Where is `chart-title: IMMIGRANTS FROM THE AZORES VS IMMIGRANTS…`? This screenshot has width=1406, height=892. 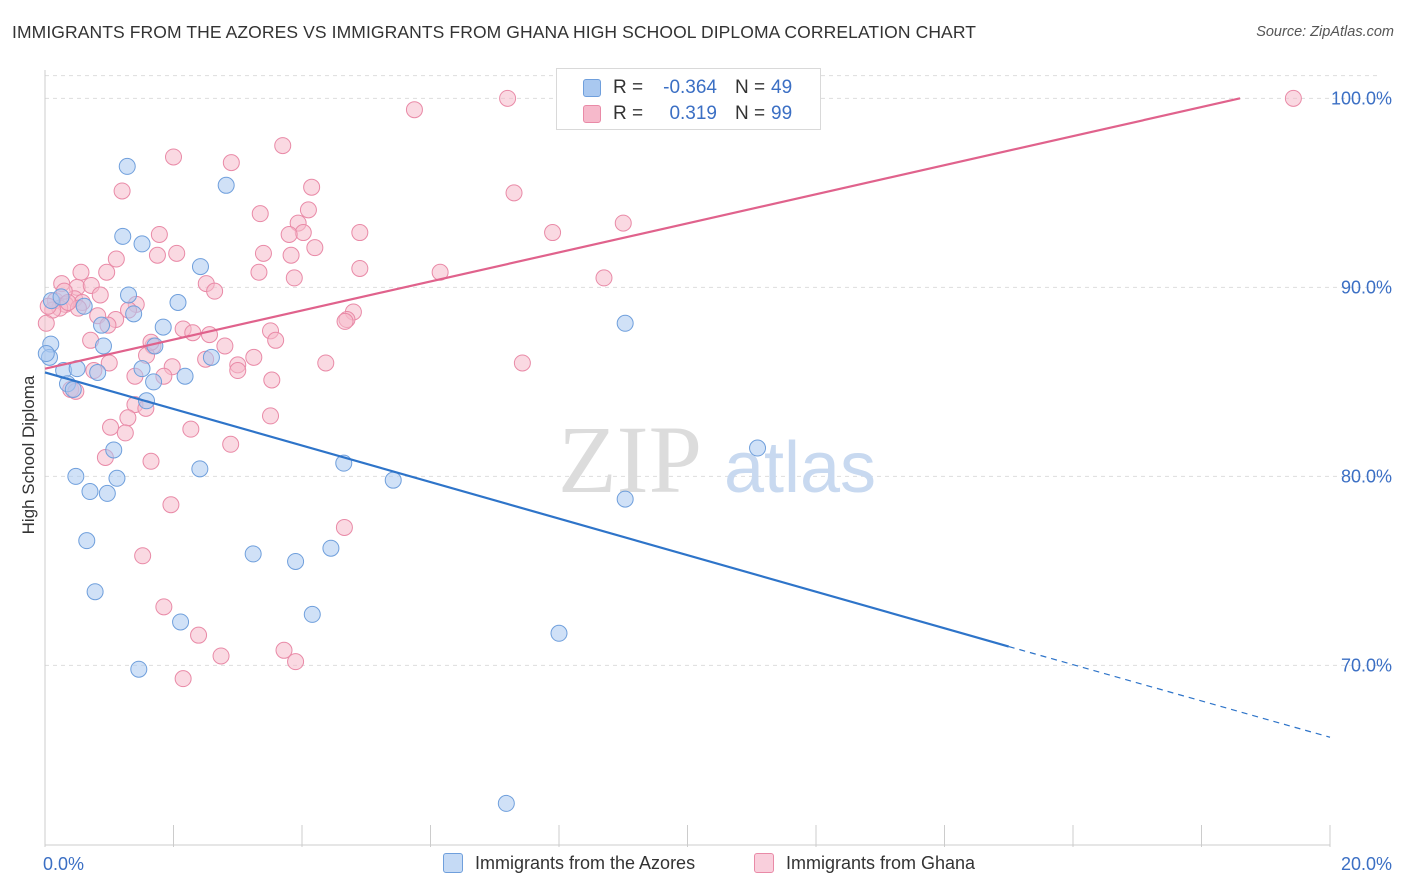 chart-title: IMMIGRANTS FROM THE AZORES VS IMMIGRANTS… is located at coordinates (494, 32).